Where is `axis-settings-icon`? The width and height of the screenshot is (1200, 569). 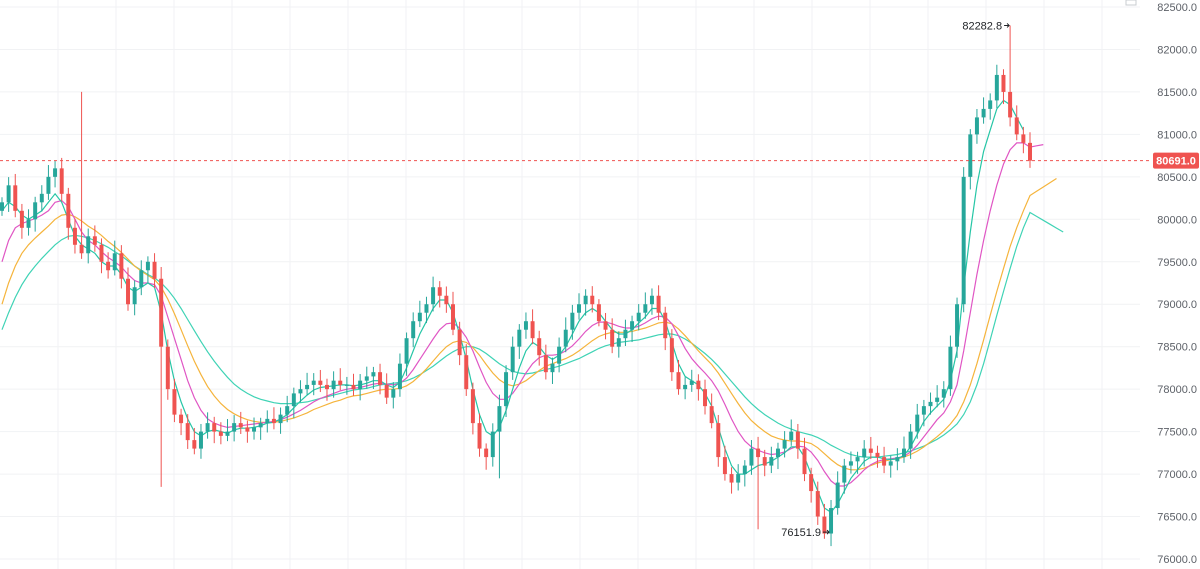
axis-settings-icon is located at coordinates (1131, 3).